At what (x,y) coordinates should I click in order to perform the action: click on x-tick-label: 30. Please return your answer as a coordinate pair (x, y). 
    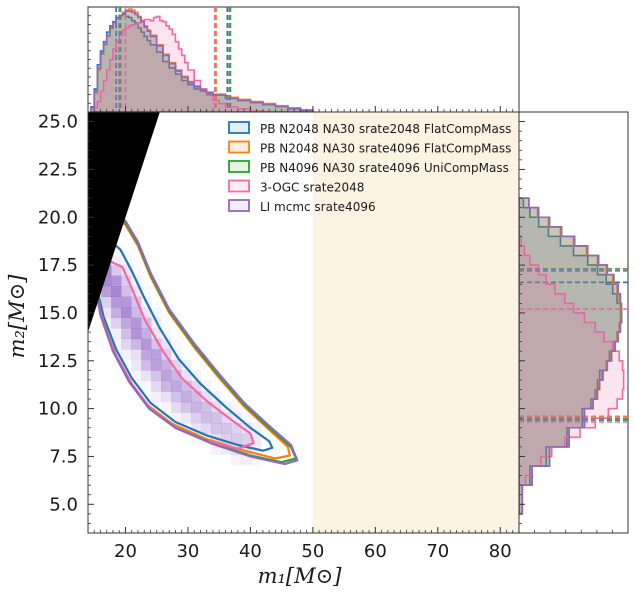
    Looking at the image, I should click on (187, 551).